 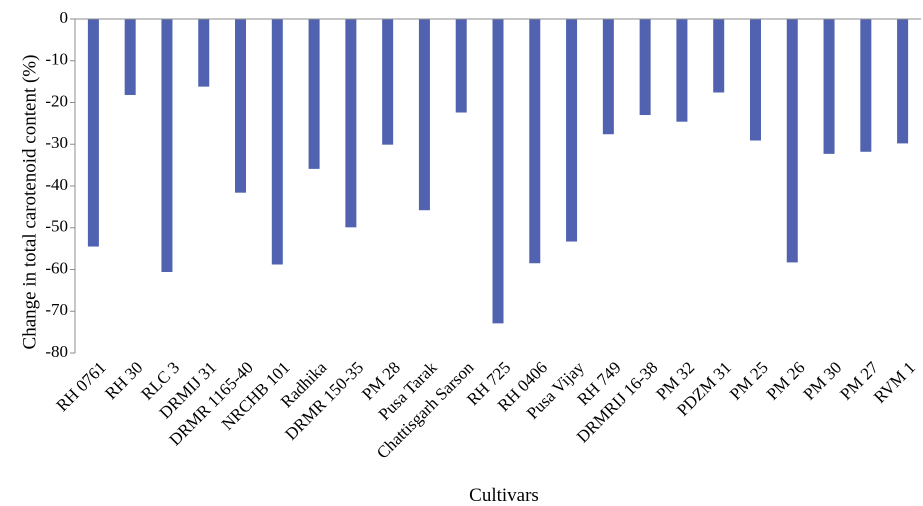 What do you see at coordinates (29, 202) in the screenshot?
I see `y-axis-title: Change in total carotenoid content (%)` at bounding box center [29, 202].